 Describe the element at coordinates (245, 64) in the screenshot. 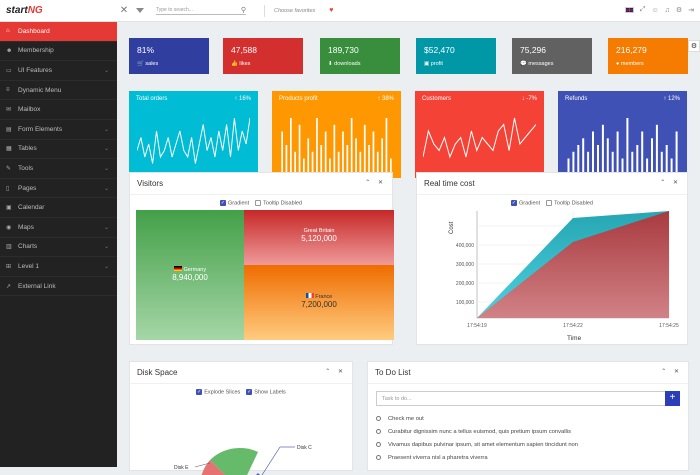

I see `stat-label: likes` at that location.